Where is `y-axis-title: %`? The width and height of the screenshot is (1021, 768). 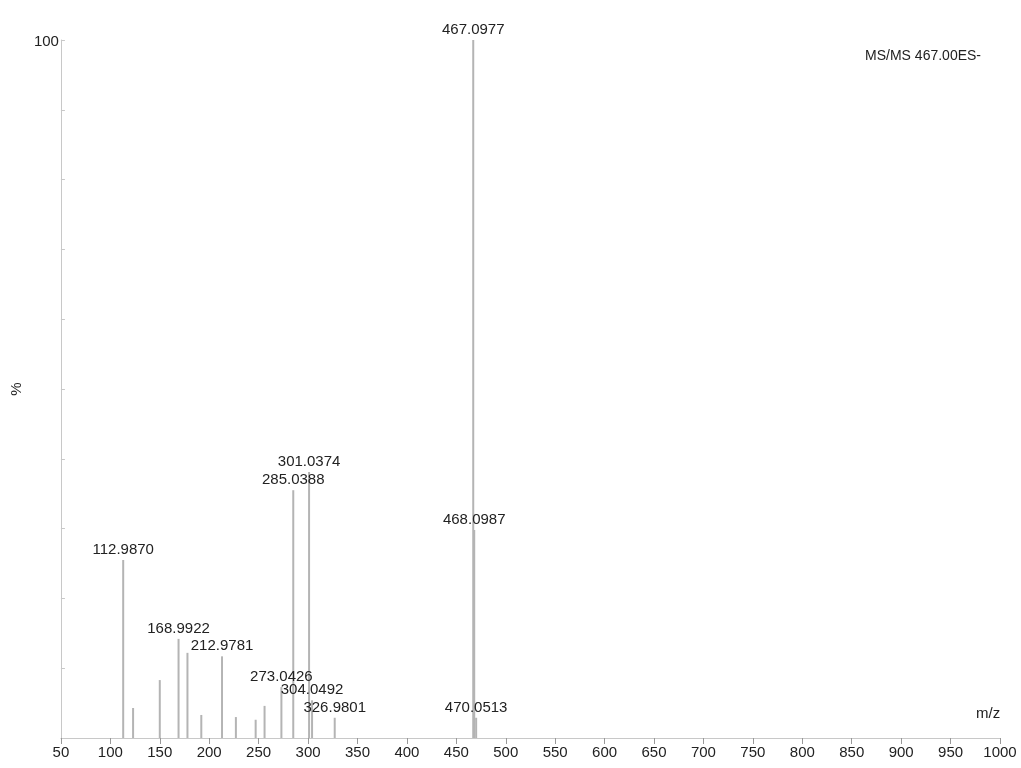 y-axis-title: % is located at coordinates (15, 389).